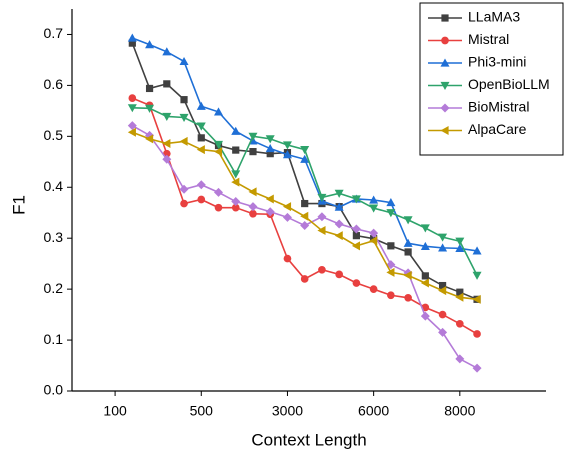 Image resolution: width=569 pixels, height=457 pixels. What do you see at coordinates (54, 84) in the screenshot?
I see `y-tick-label: 0.6` at bounding box center [54, 84].